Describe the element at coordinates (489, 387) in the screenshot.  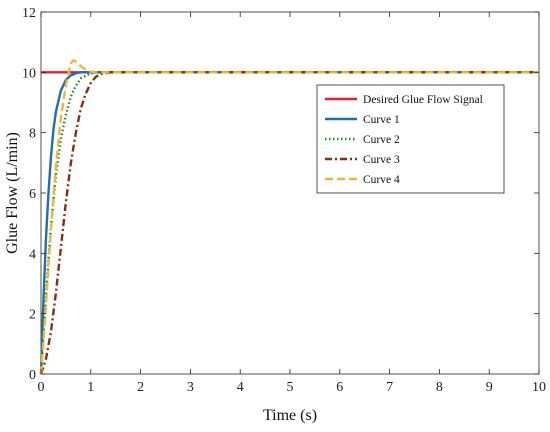
I see `x-tick-label: 9` at that location.